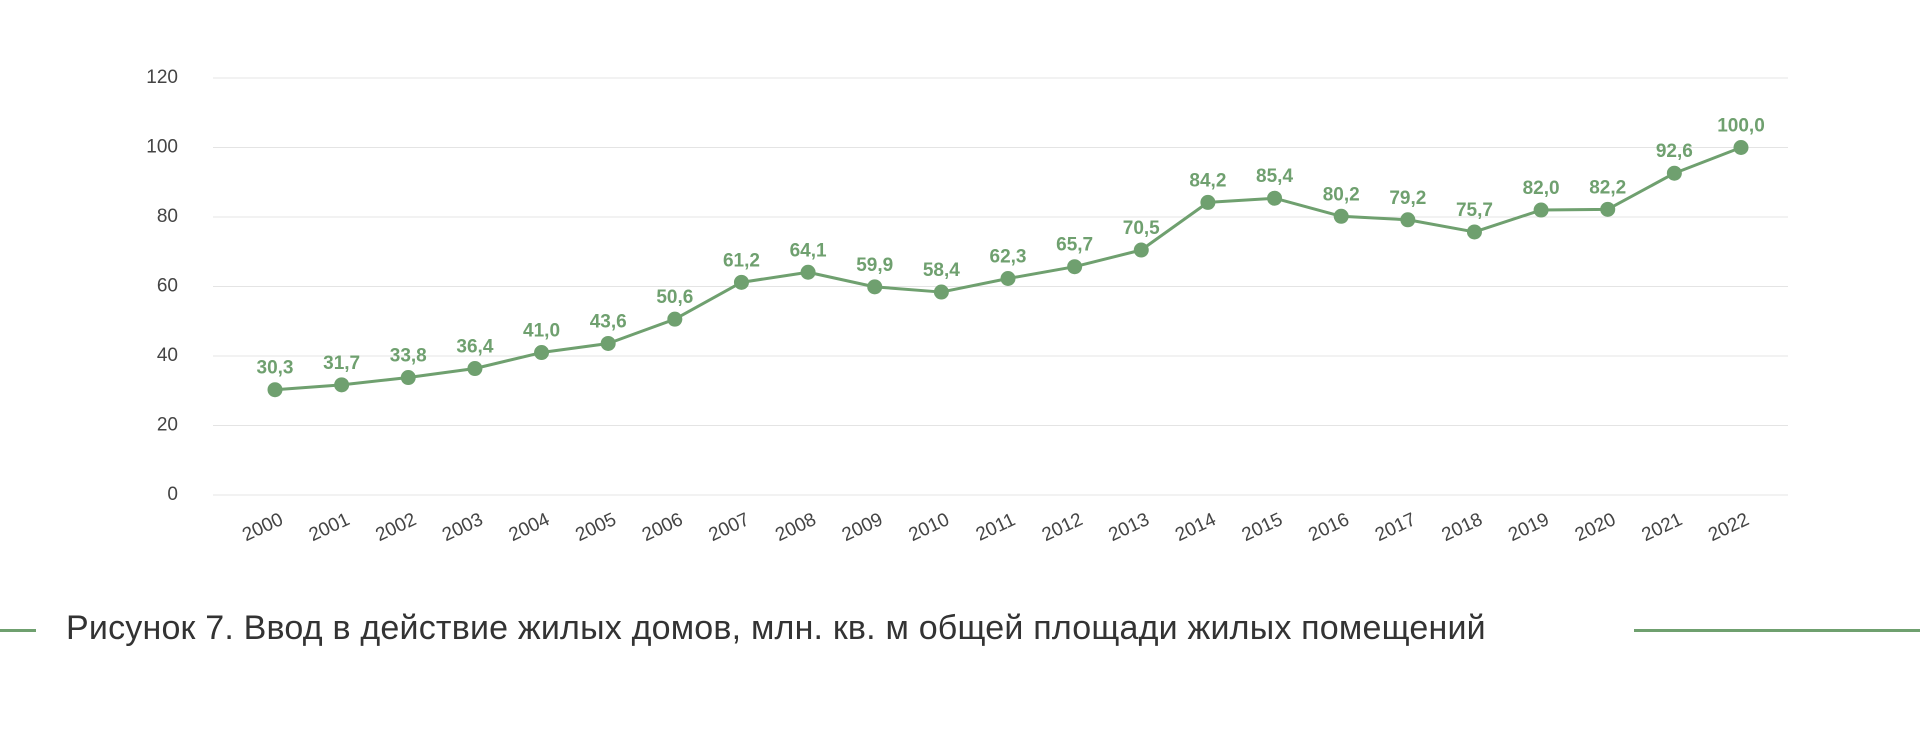 The width and height of the screenshot is (1920, 731). Describe the element at coordinates (408, 356) in the screenshot. I see `data-label: 33,8` at that location.